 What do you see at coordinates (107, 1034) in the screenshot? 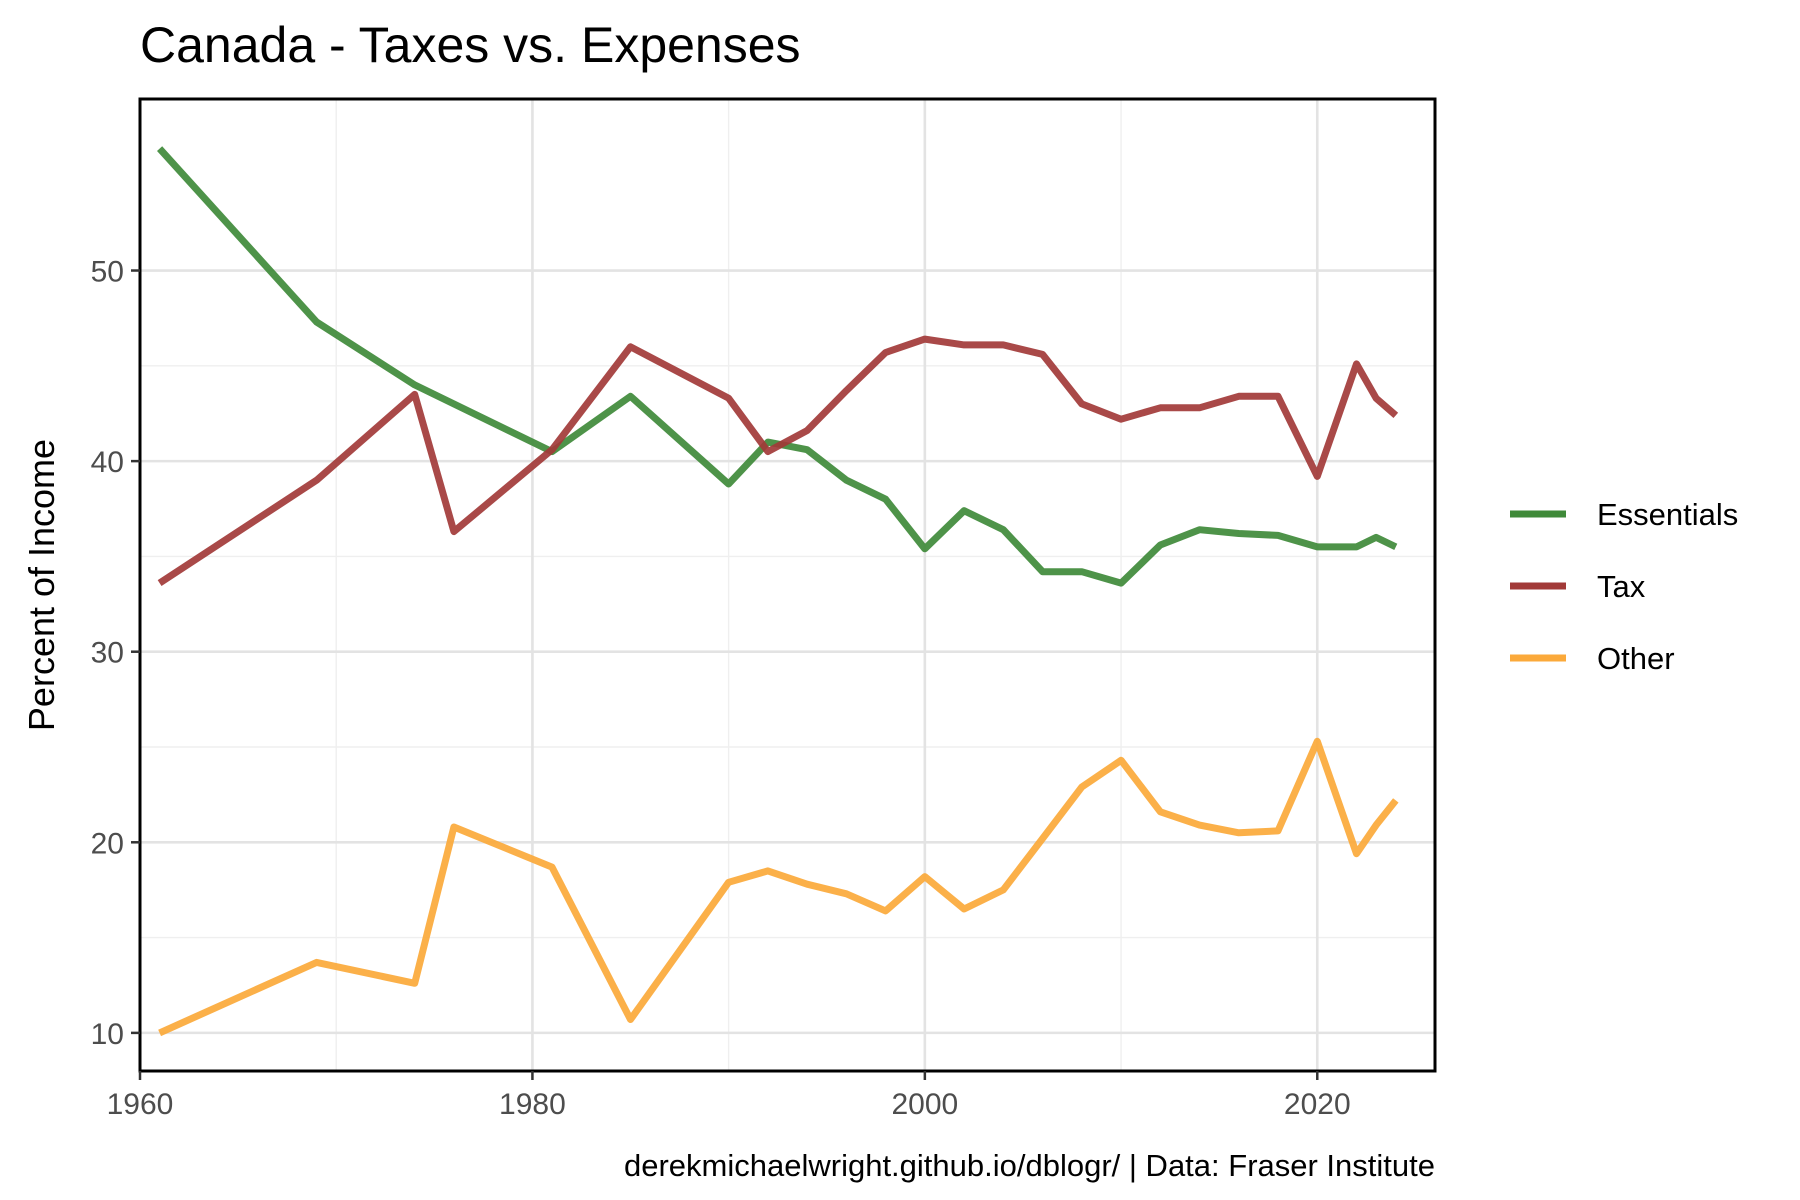
I see `y-tick-label: 10` at bounding box center [107, 1034].